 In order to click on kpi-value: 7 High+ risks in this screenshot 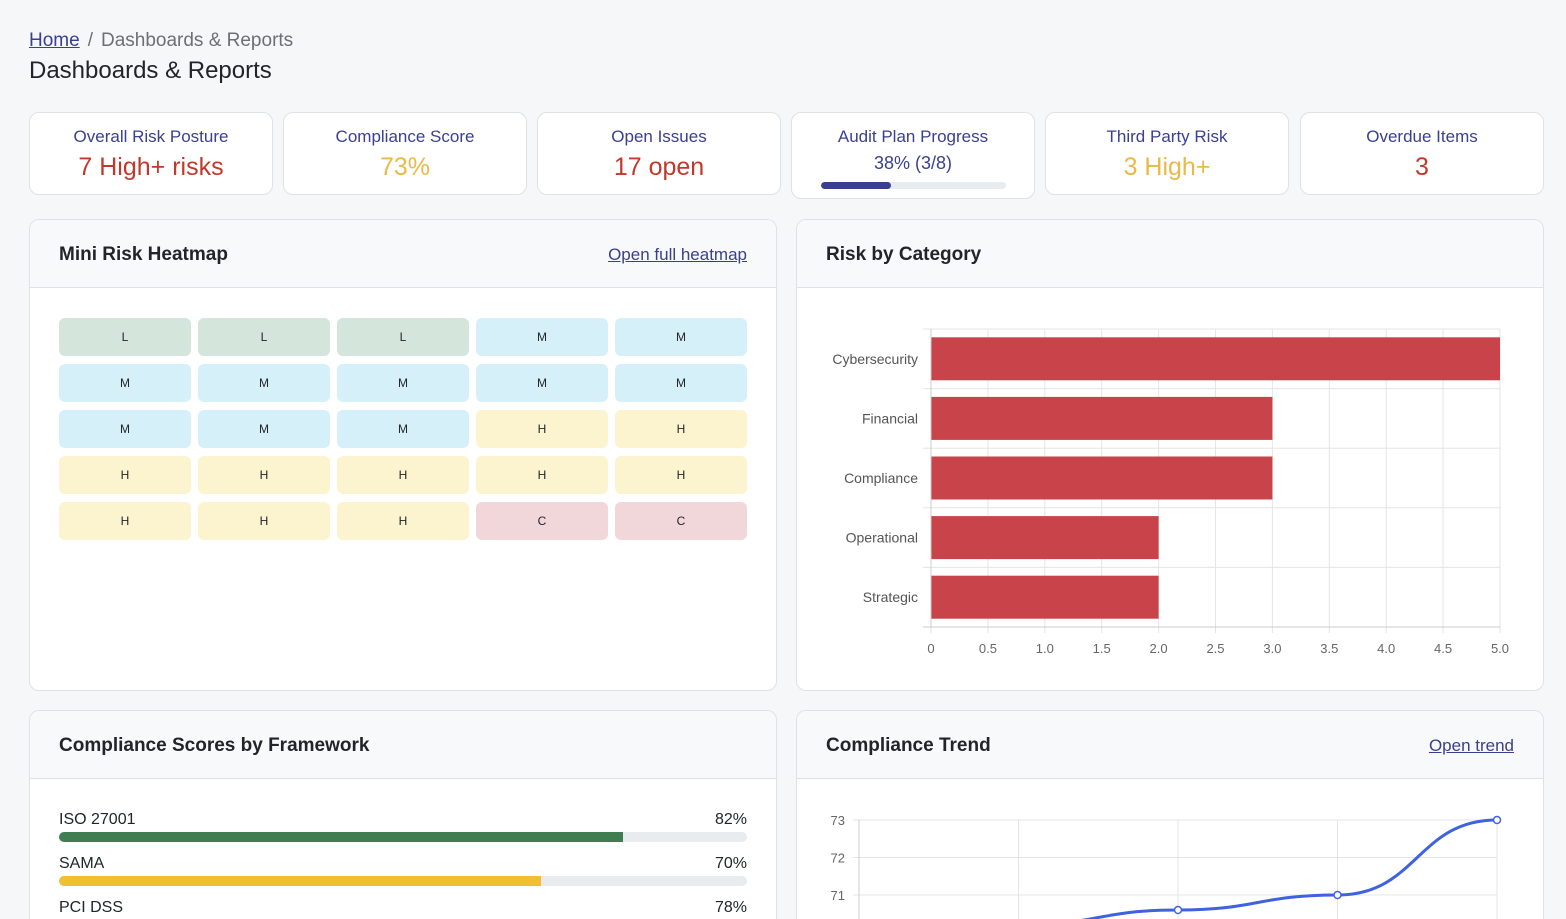, I will do `click(151, 167)`.